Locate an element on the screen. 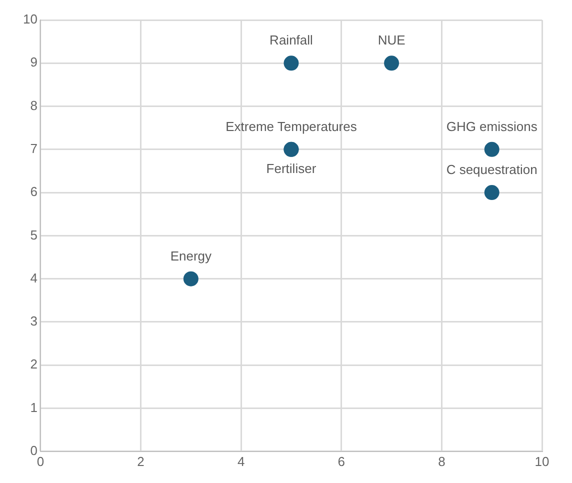 Image resolution: width=572 pixels, height=483 pixels. y-tick-label: 2 is located at coordinates (34, 364).